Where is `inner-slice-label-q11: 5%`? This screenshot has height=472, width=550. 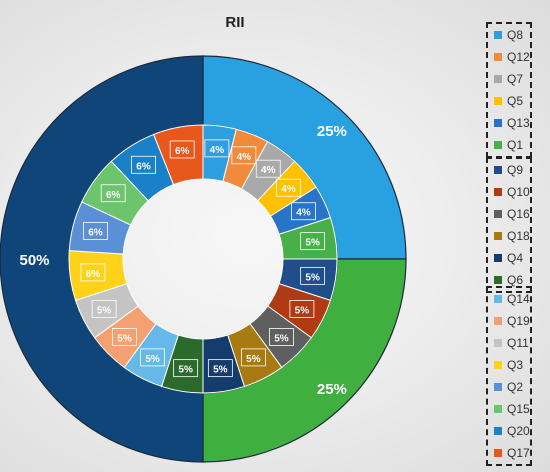
inner-slice-label-q11: 5% is located at coordinates (104, 310).